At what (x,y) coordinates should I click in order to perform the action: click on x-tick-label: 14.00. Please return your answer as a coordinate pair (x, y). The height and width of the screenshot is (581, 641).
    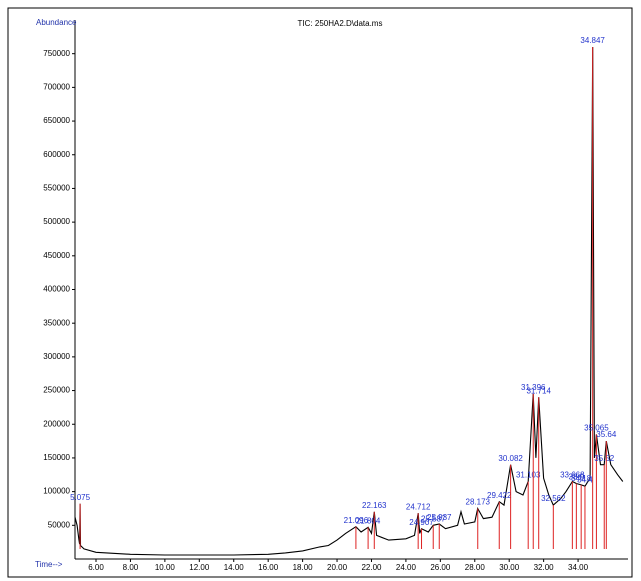
    Looking at the image, I should click on (234, 567).